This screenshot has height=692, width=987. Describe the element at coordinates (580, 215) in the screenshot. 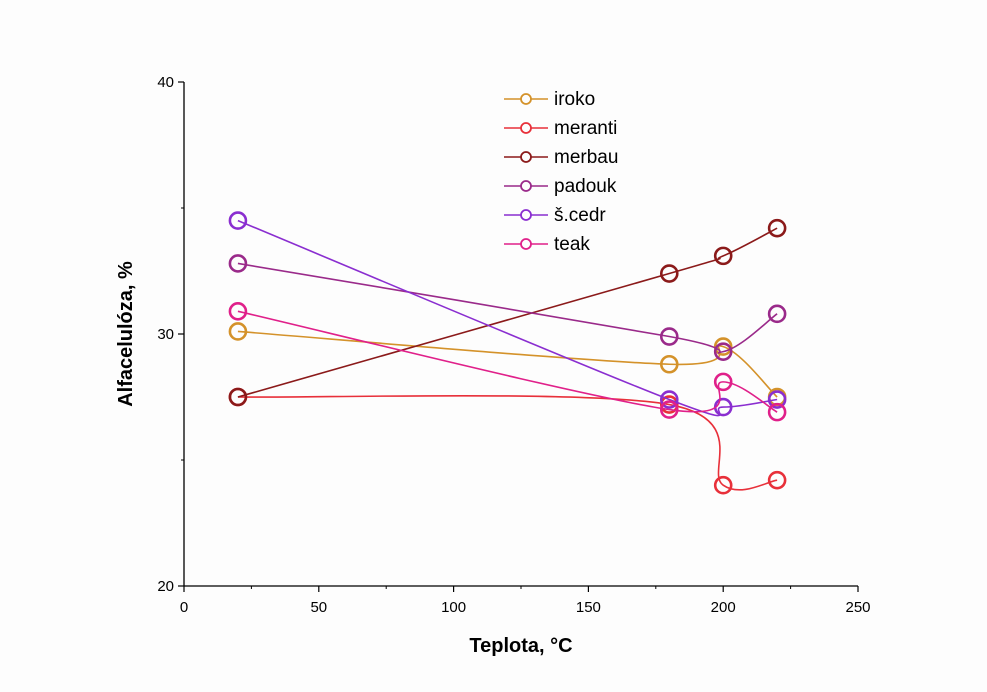

I see `legend-label: š.cedr` at that location.